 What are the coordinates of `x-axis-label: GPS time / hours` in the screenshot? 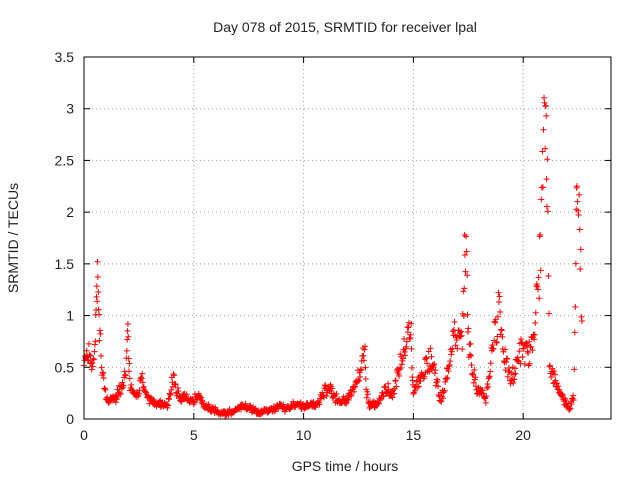 It's located at (345, 466).